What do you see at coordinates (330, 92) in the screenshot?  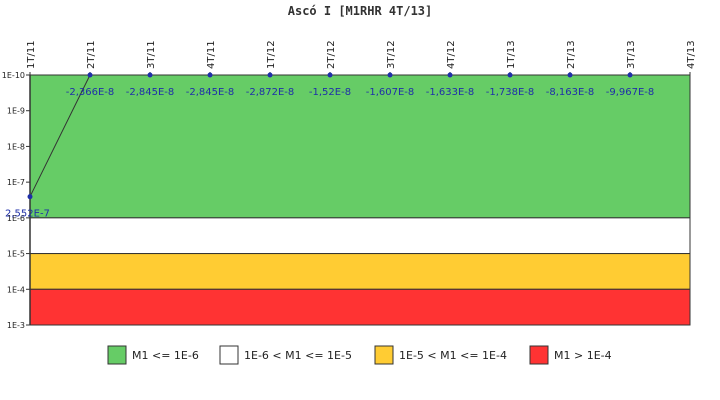 I see `data-label: -1,52E-8` at bounding box center [330, 92].